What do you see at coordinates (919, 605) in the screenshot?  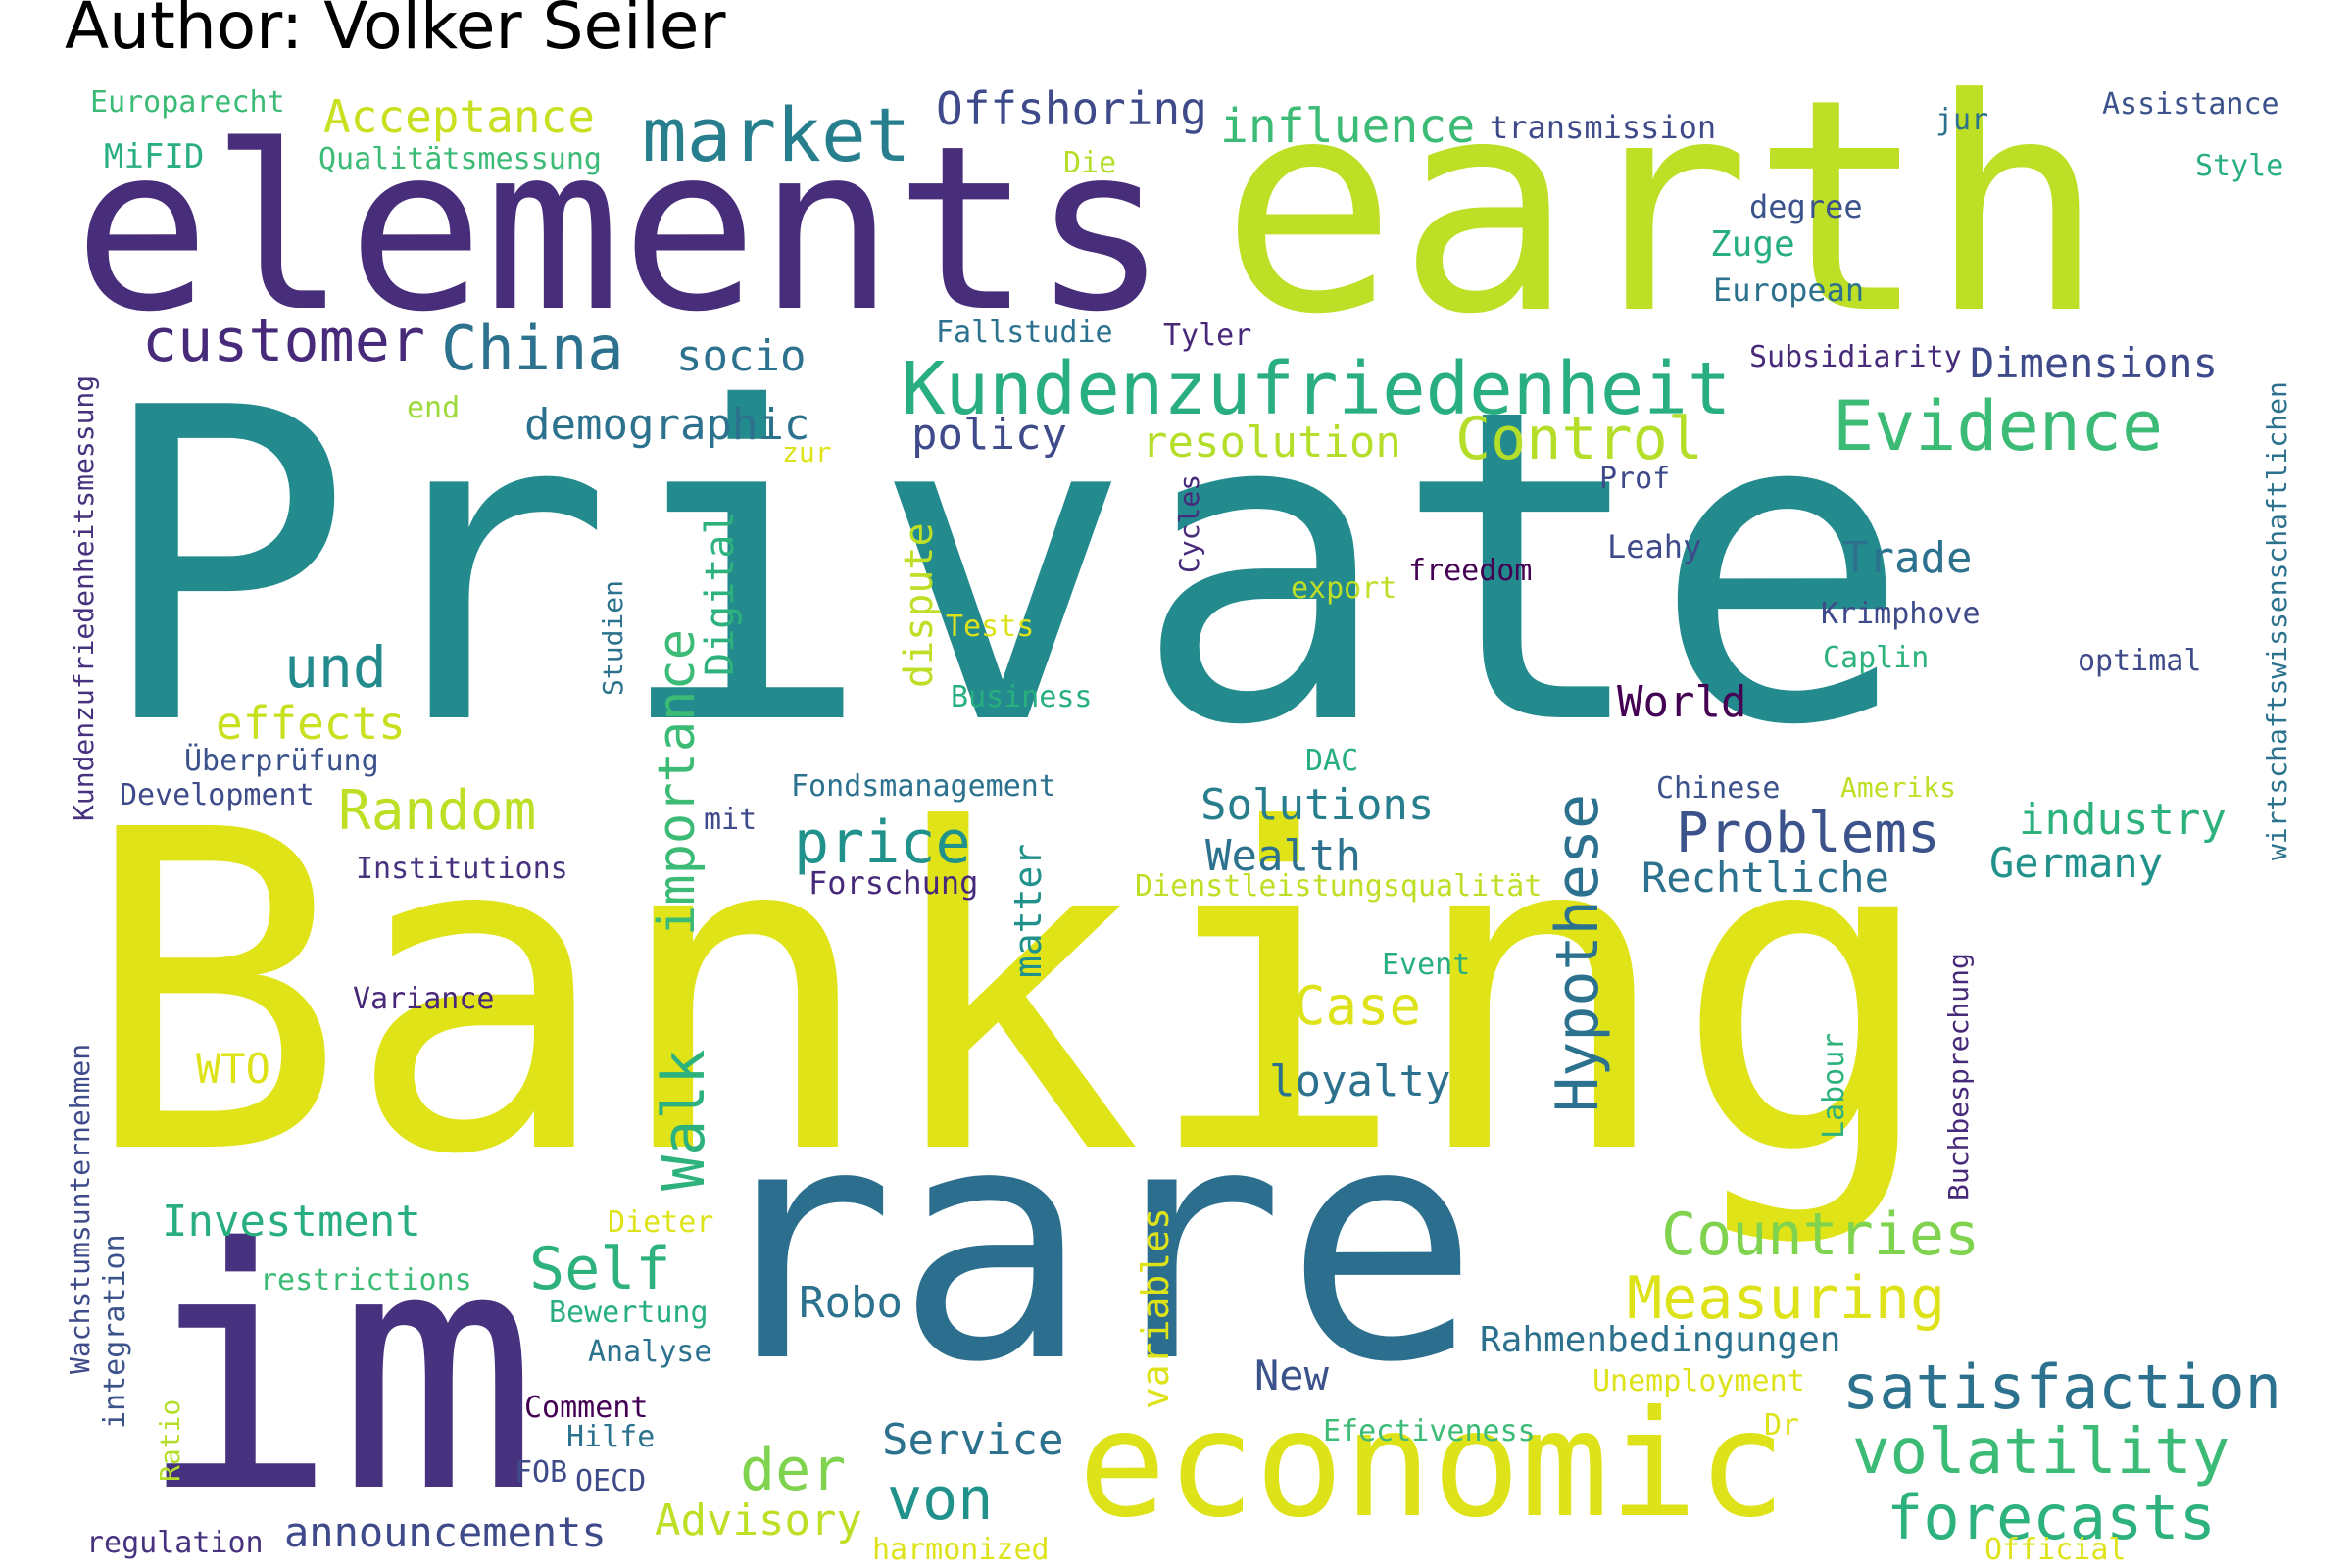 I see `word-dispute: dispute` at bounding box center [919, 605].